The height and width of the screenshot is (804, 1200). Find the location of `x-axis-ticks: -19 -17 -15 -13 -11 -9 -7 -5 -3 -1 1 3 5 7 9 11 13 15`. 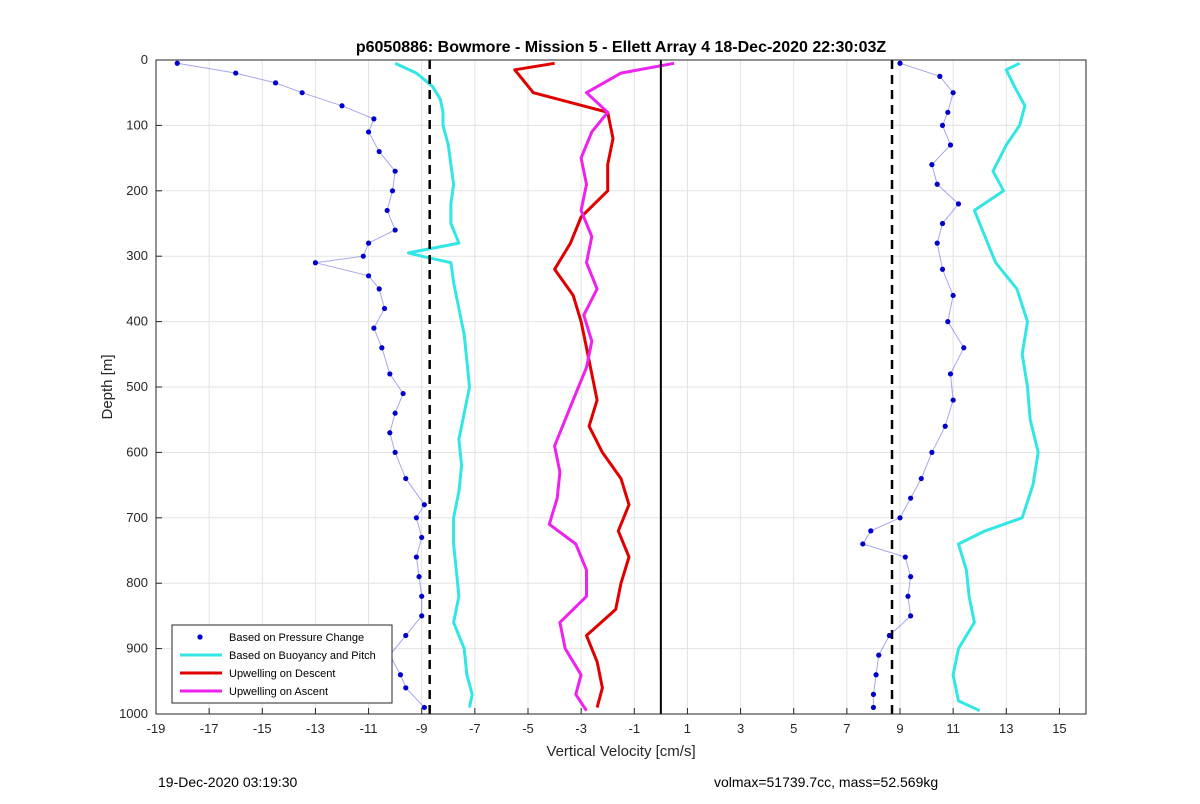

x-axis-ticks: -19 -17 -15 -13 -11 -9 -7 -5 -3 -1 1 3 5 7 9 11 13 15 is located at coordinates (607, 722).